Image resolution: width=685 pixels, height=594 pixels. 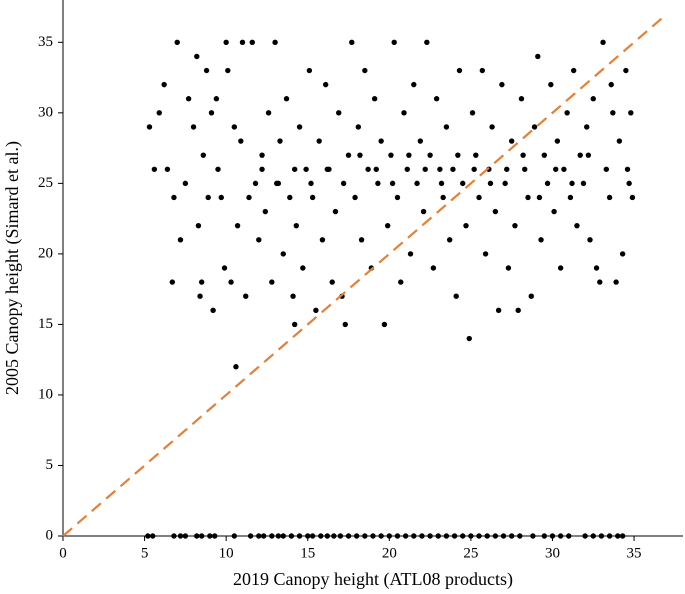 I want to click on y-tick-label: 35, so click(x=45, y=42).